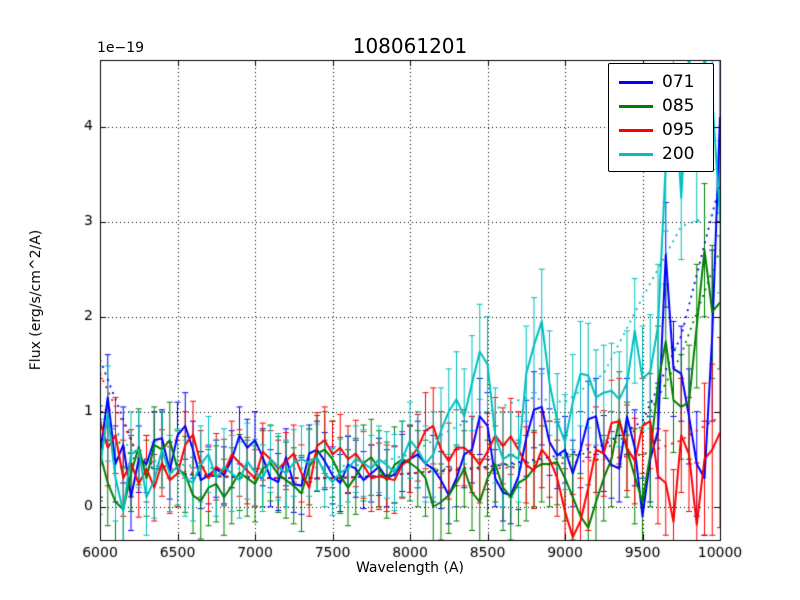 Image resolution: width=800 pixels, height=600 pixels. What do you see at coordinates (678, 106) in the screenshot?
I see `legend-label: 085` at bounding box center [678, 106].